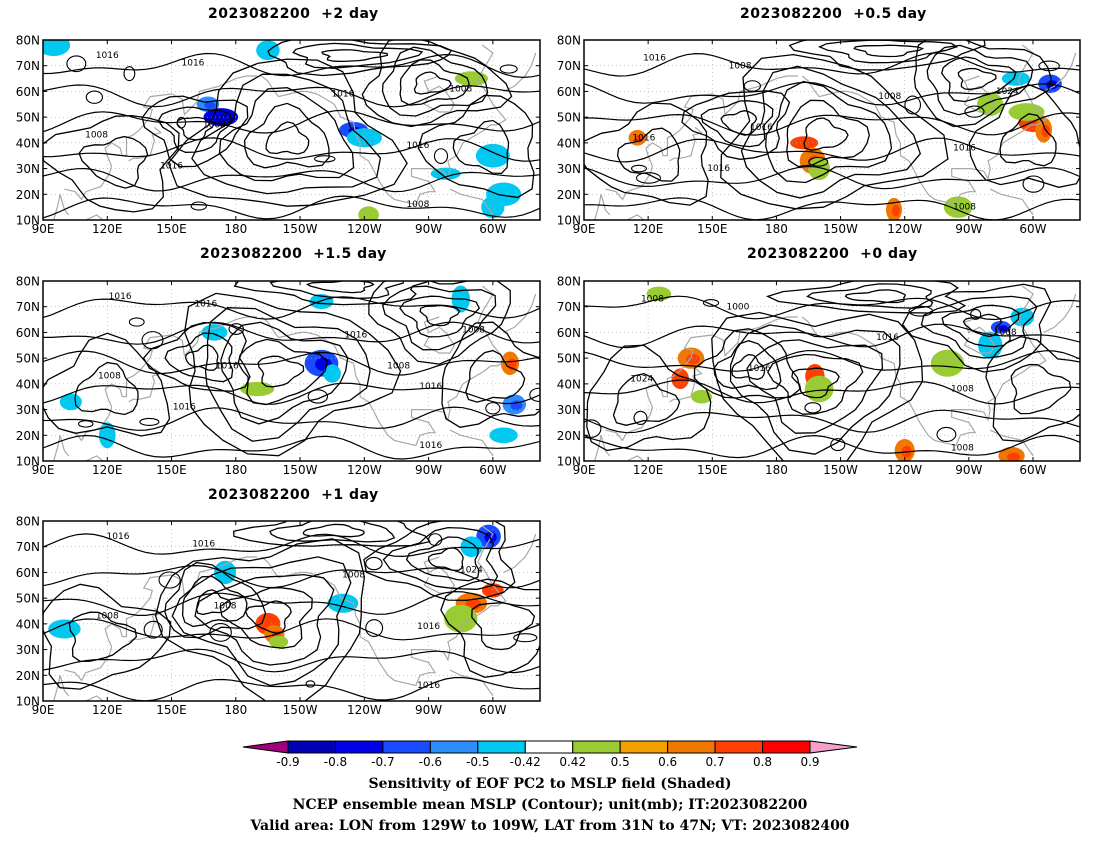 The width and height of the screenshot is (1100, 850). Describe the element at coordinates (293, 254) in the screenshot. I see `panel-title-3: 2023082200 +1.5 day` at that location.